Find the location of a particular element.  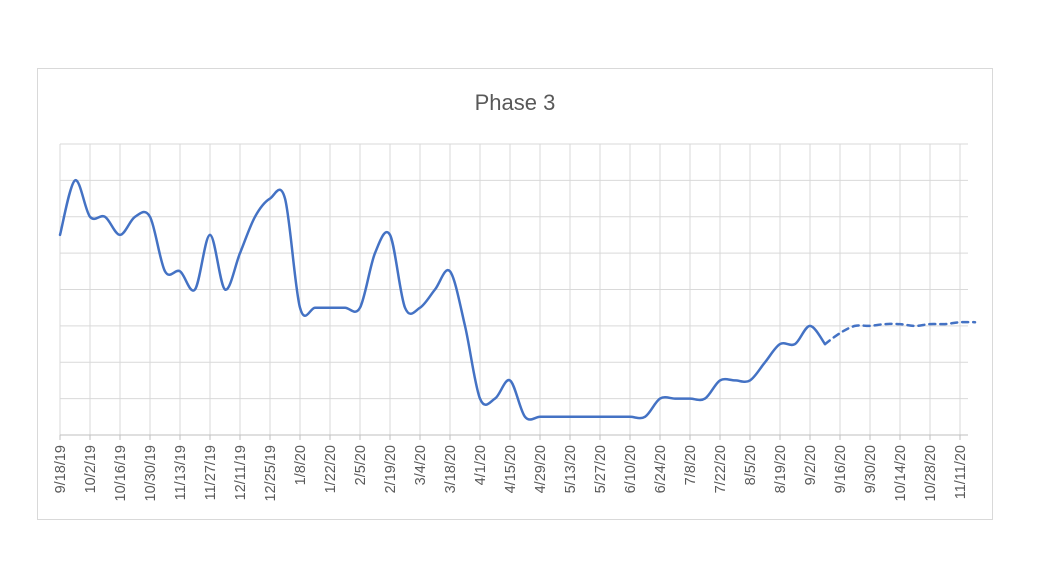

x-tick-label: 11/13/19 is located at coordinates (181, 472).